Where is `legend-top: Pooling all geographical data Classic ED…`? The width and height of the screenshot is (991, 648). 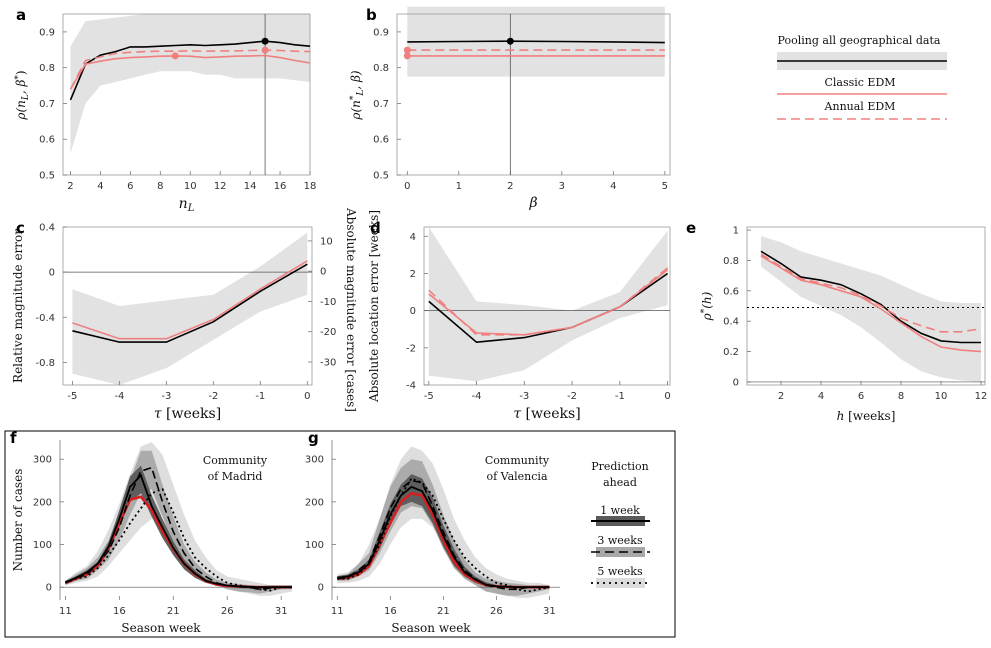 legend-top: Pooling all geographical data Classic ED… is located at coordinates (862, 77).